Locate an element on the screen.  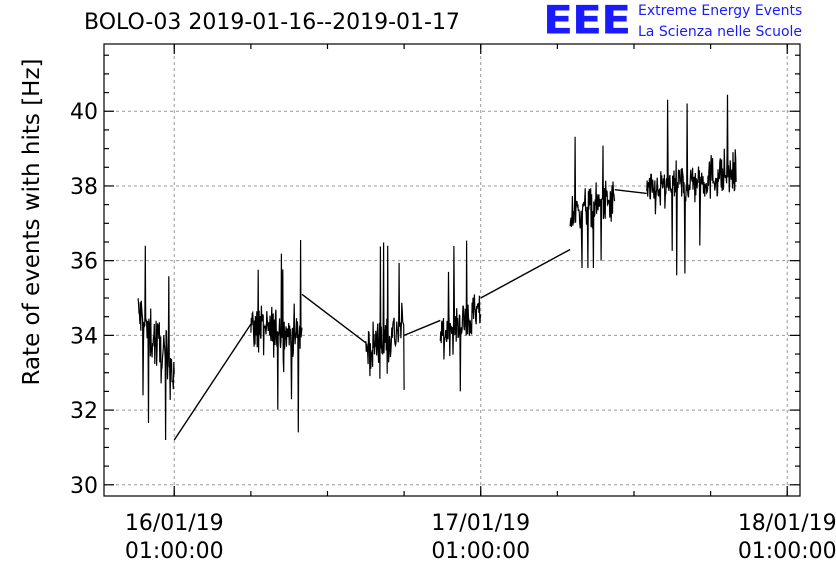
logo-text-line2: La Scienza nelle Scuole is located at coordinates (720, 32).